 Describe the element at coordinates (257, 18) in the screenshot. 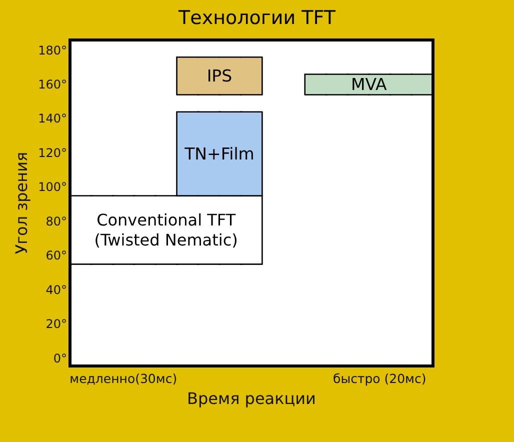

I see `chart-title: Технологии TFT` at that location.